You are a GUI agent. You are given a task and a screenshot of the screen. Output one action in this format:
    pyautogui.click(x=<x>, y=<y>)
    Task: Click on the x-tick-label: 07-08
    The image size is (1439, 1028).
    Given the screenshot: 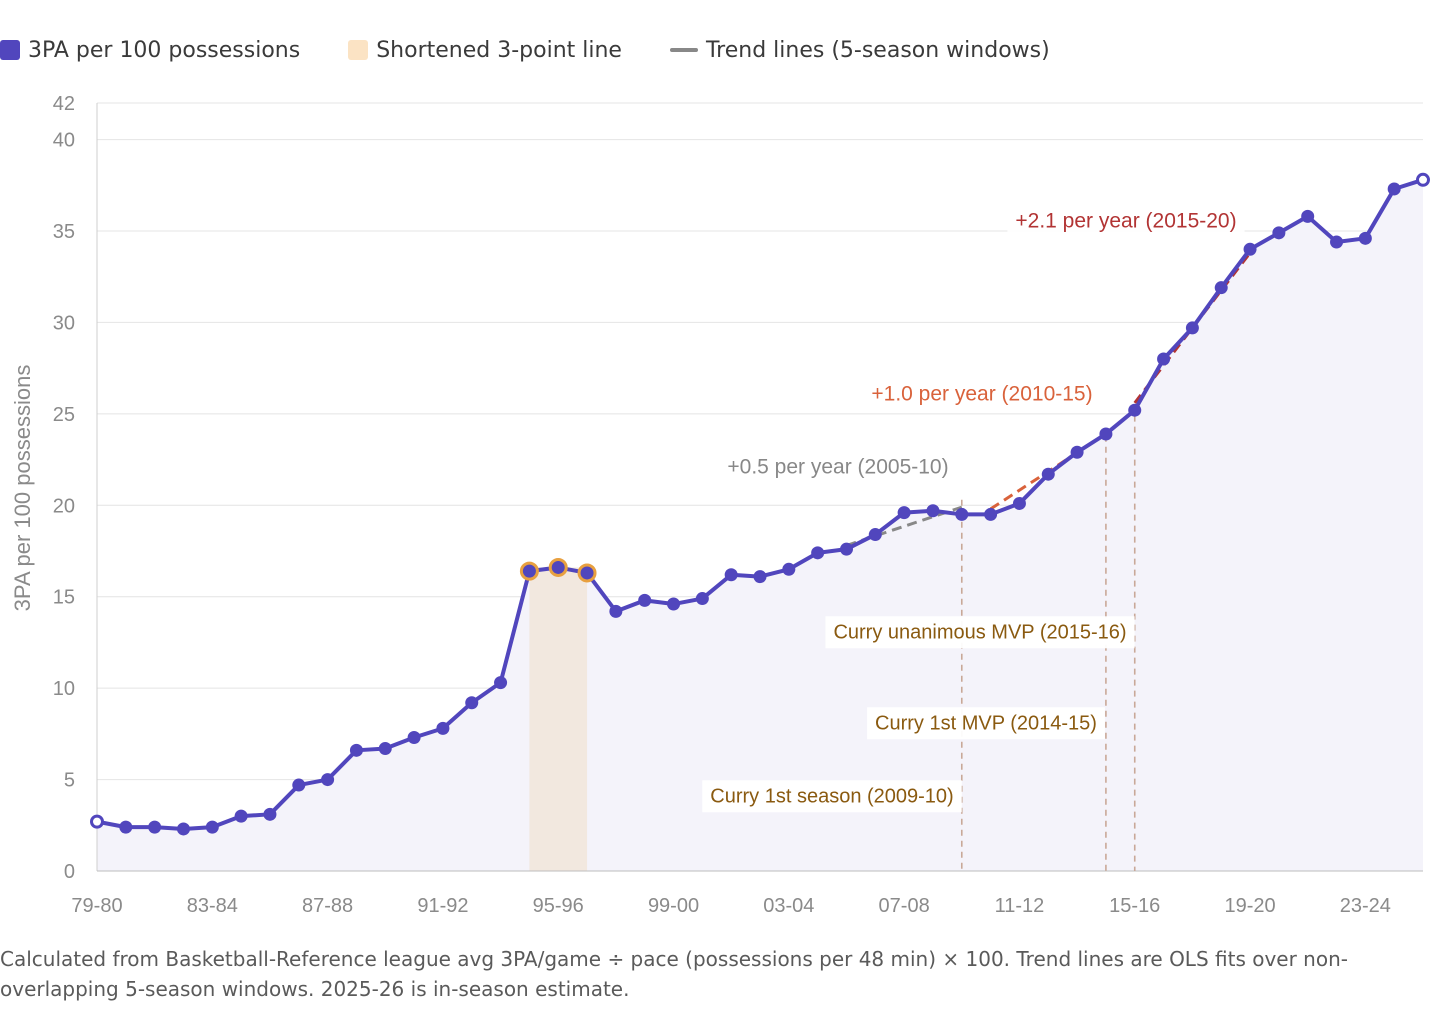 What is the action you would take?
    pyautogui.click(x=904, y=906)
    